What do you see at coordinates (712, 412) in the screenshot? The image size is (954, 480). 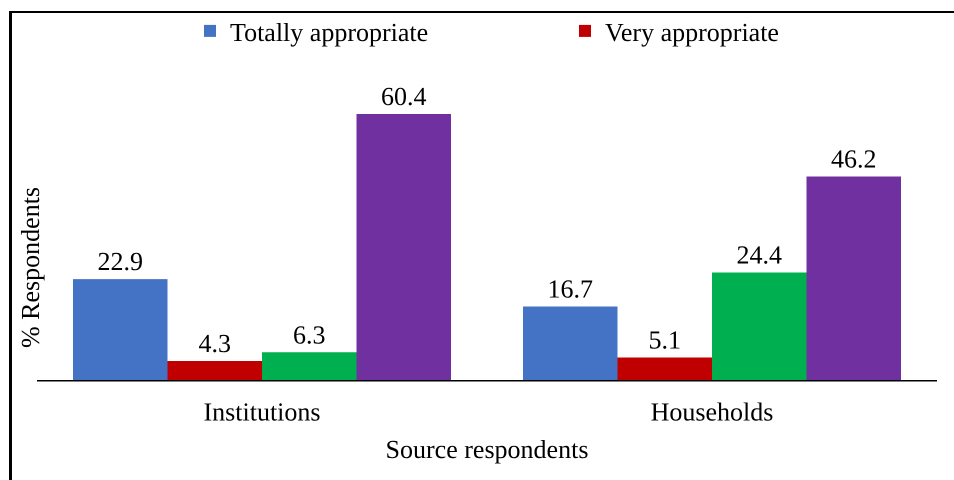 I see `x-tick-label: Households` at bounding box center [712, 412].